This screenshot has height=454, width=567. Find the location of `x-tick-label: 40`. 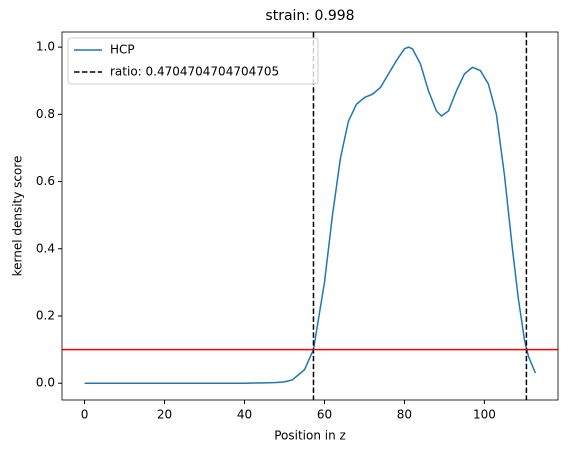

x-tick-label: 40 is located at coordinates (244, 415).